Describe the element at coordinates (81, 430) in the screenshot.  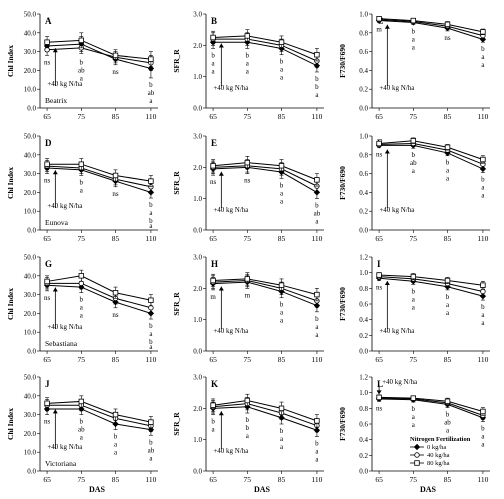
I see `significance-label: ab` at that location.